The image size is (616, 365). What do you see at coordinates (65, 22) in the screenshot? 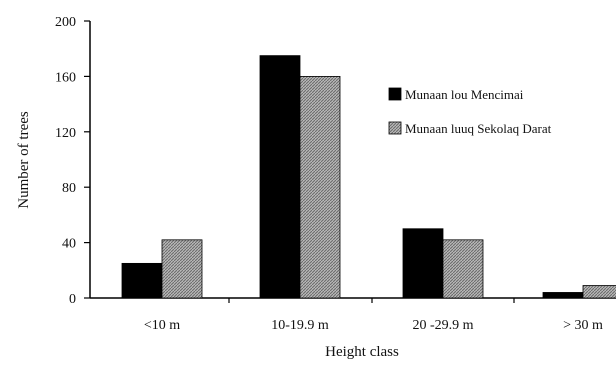
I see `y-tick-label: 200` at bounding box center [65, 22].